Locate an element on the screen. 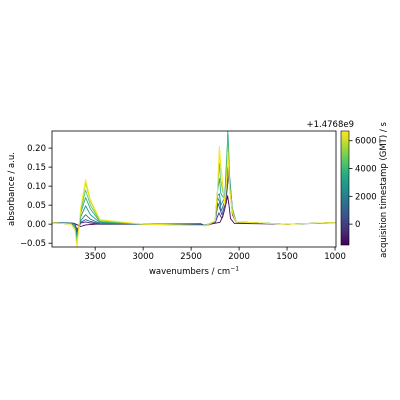 Image resolution: width=400 pixels, height=400 pixels. colorbar is located at coordinates (345, 188).